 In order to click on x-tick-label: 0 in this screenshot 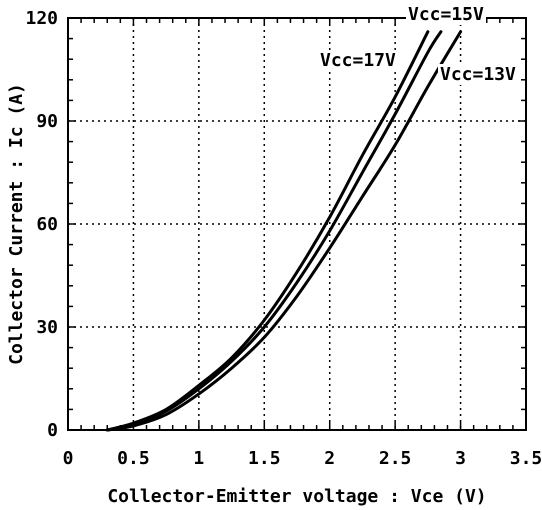, I will do `click(68, 458)`.